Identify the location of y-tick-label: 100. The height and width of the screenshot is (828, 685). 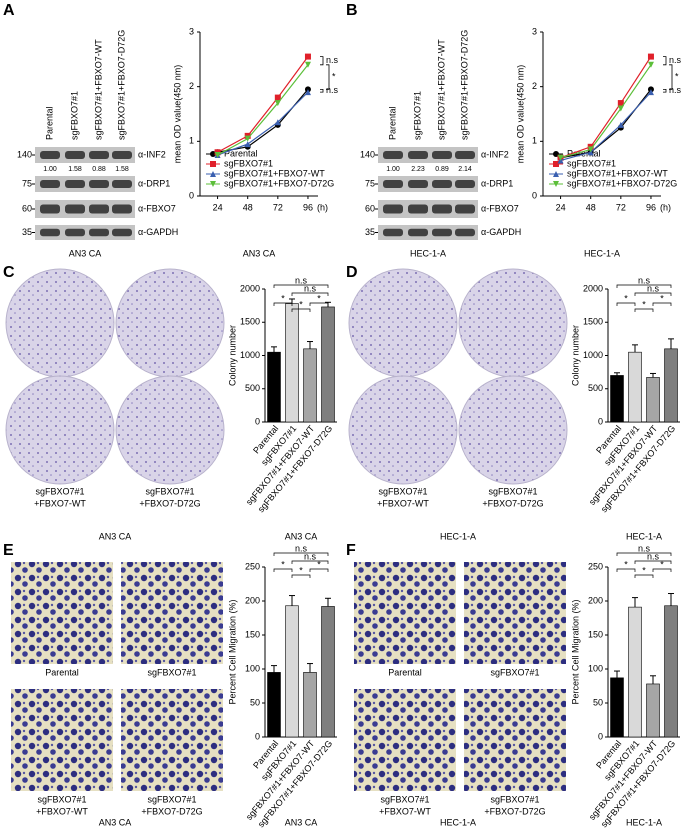
(595, 668).